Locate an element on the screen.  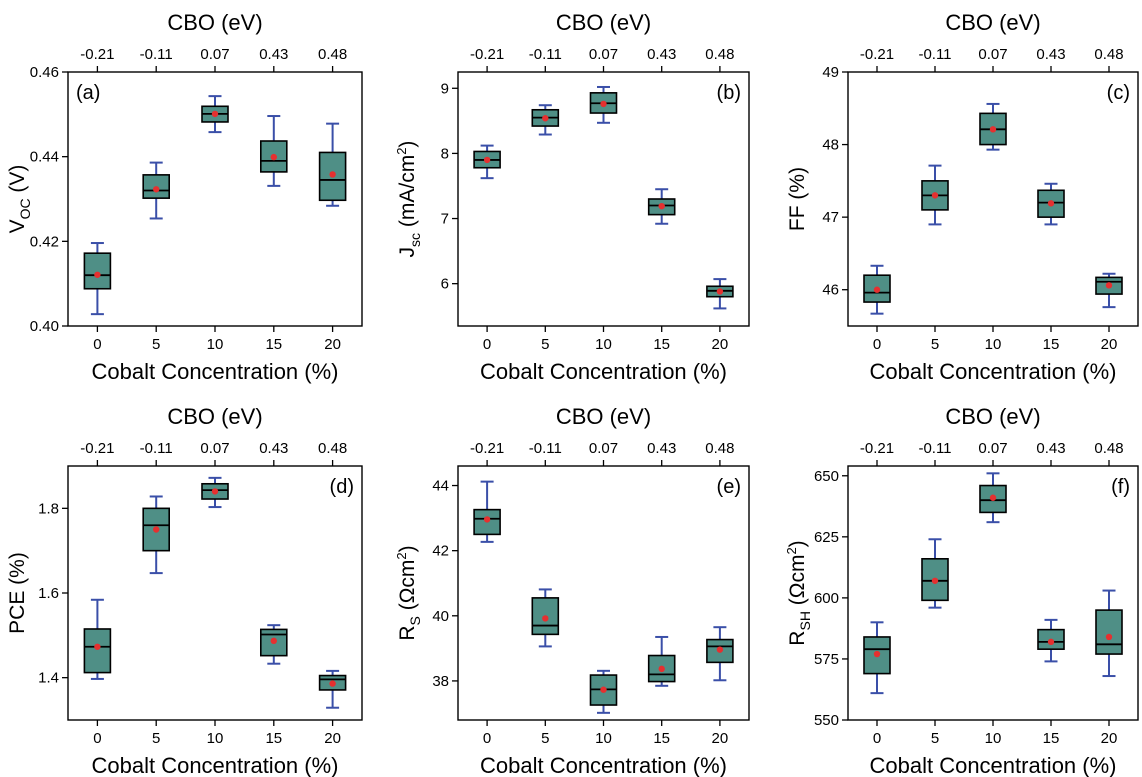
y-axis-title-part: V is located at coordinates (17, 226).